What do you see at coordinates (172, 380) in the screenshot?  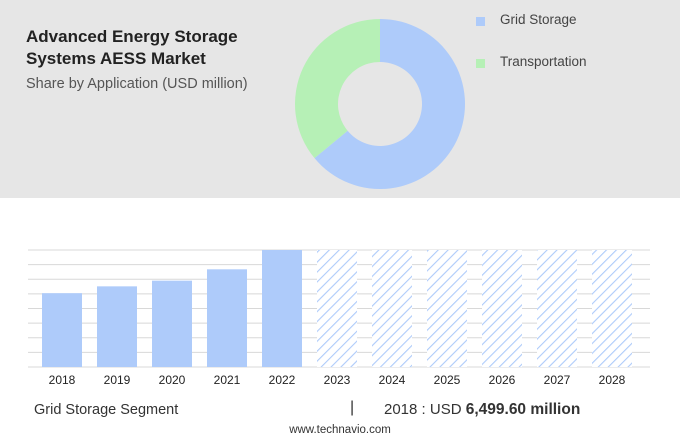 I see `x-tick-label: 2020` at bounding box center [172, 380].